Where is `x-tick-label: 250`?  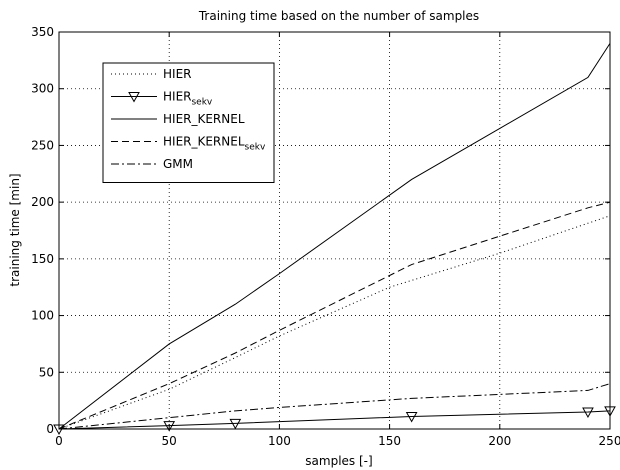
x-tick-label: 250 is located at coordinates (609, 441).